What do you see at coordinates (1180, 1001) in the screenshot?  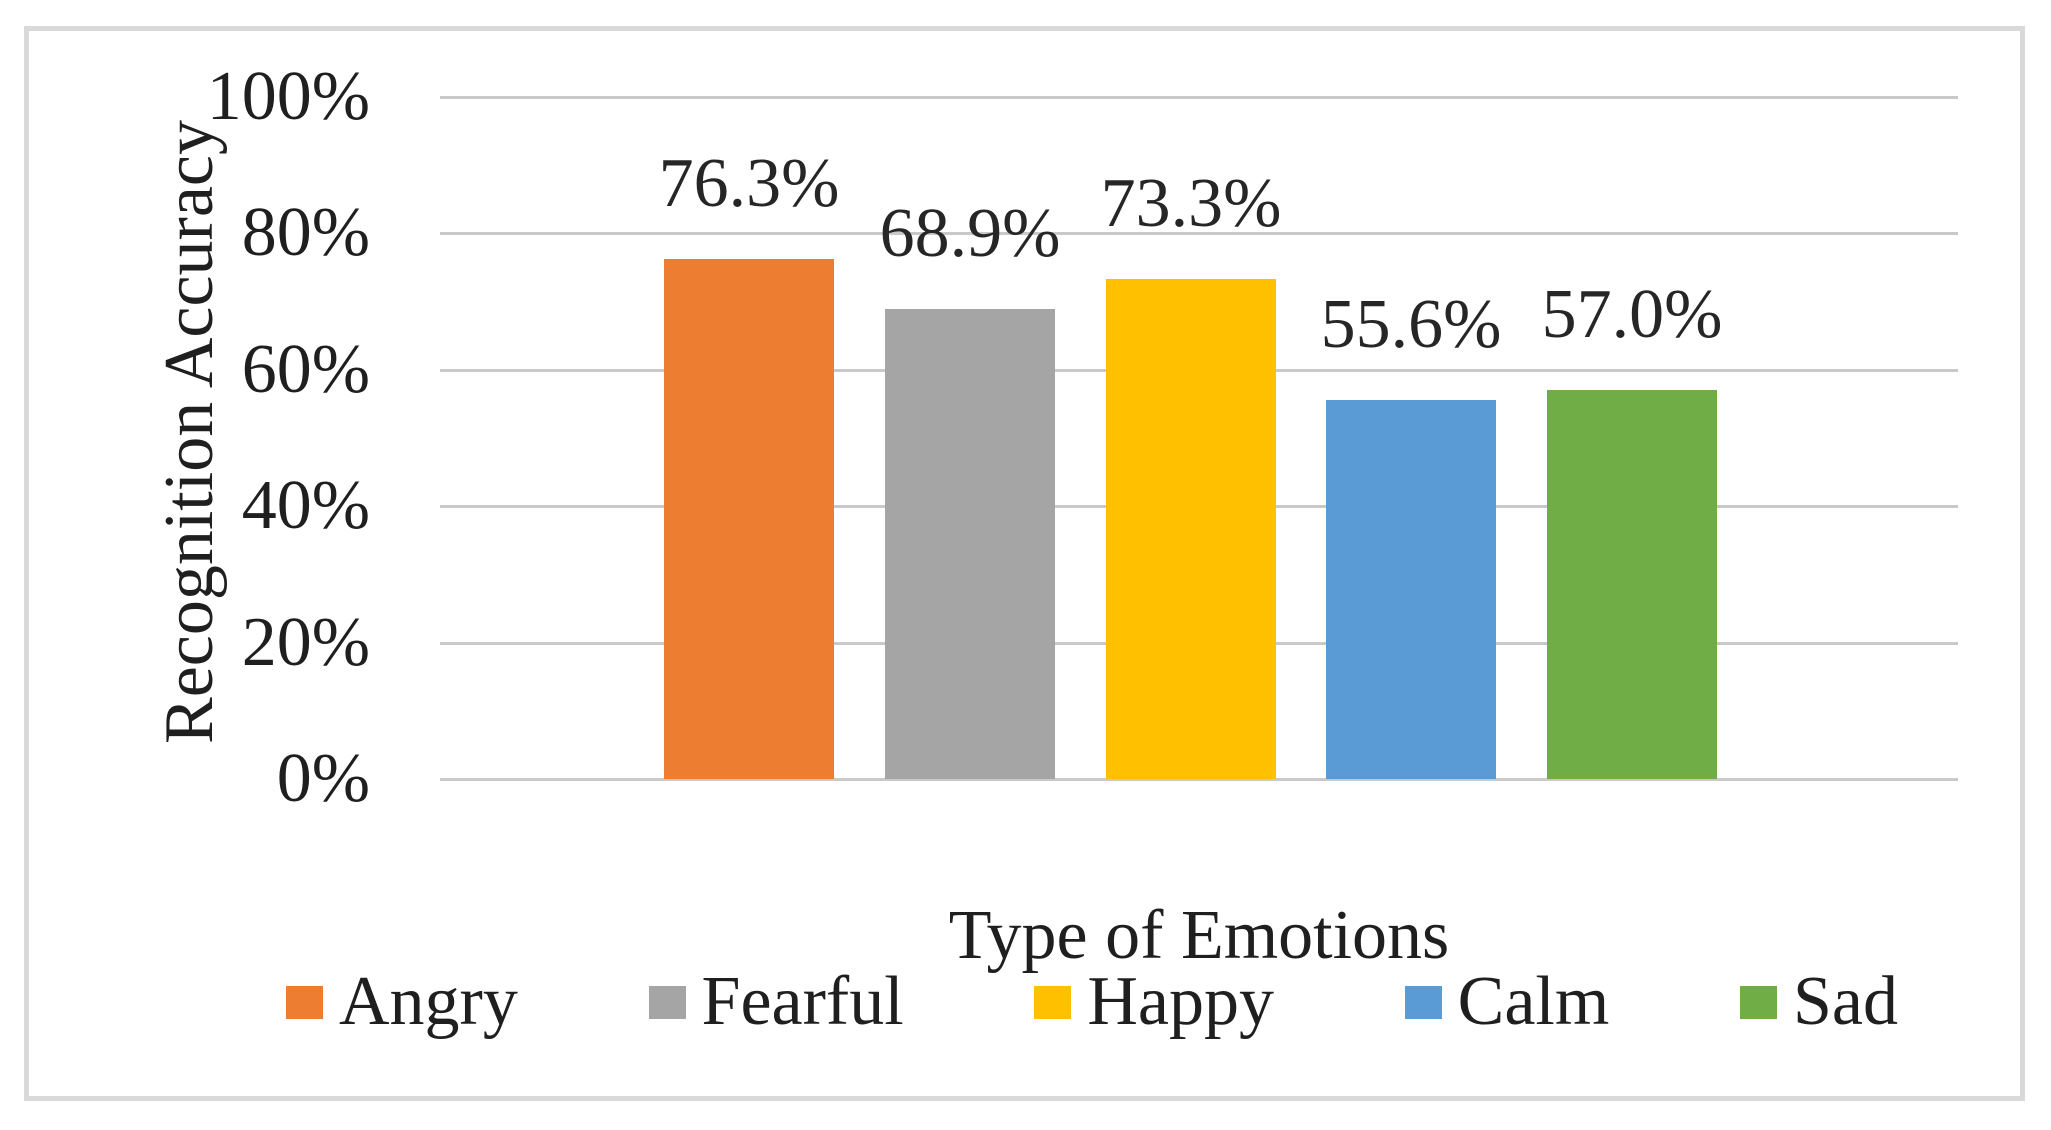 I see `legend-label-happy: Happy` at bounding box center [1180, 1001].